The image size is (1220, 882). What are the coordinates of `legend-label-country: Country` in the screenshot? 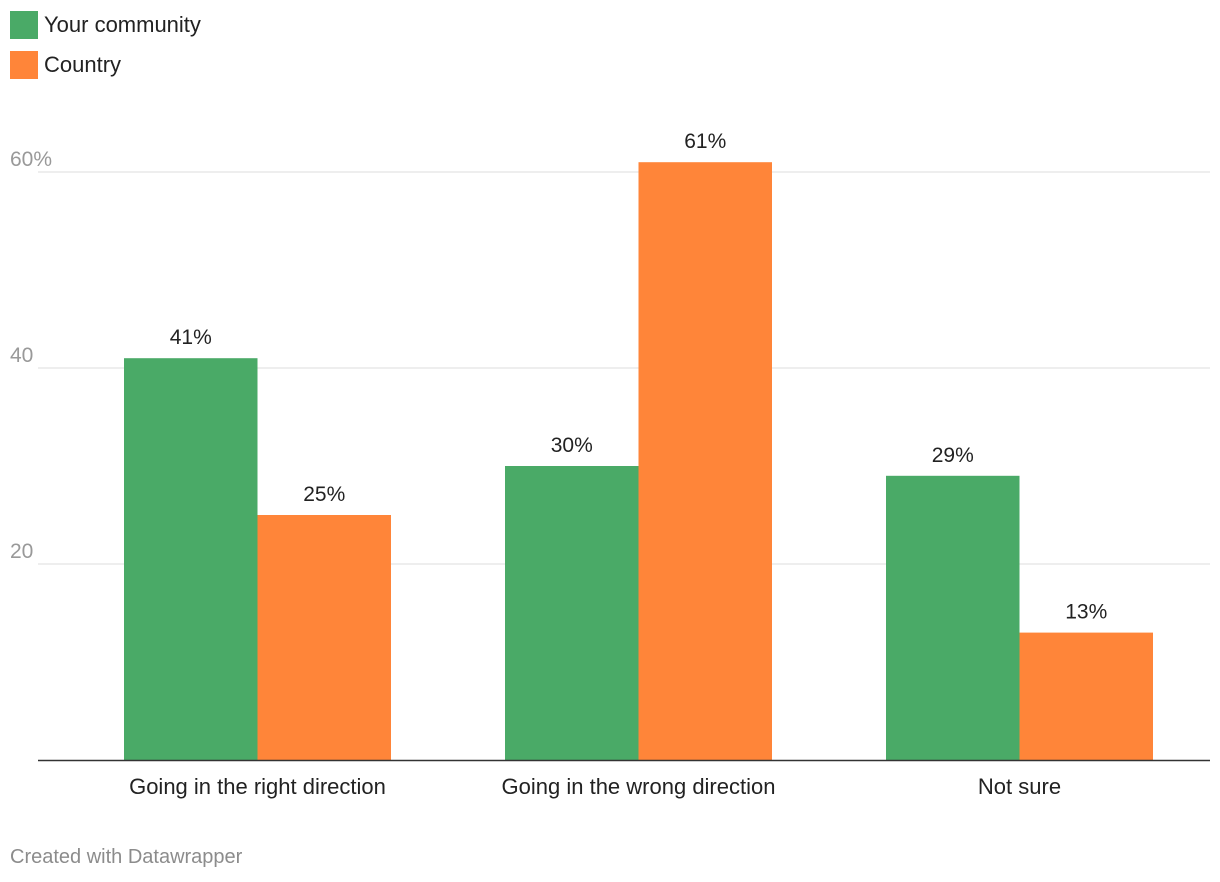 It's located at (83, 64).